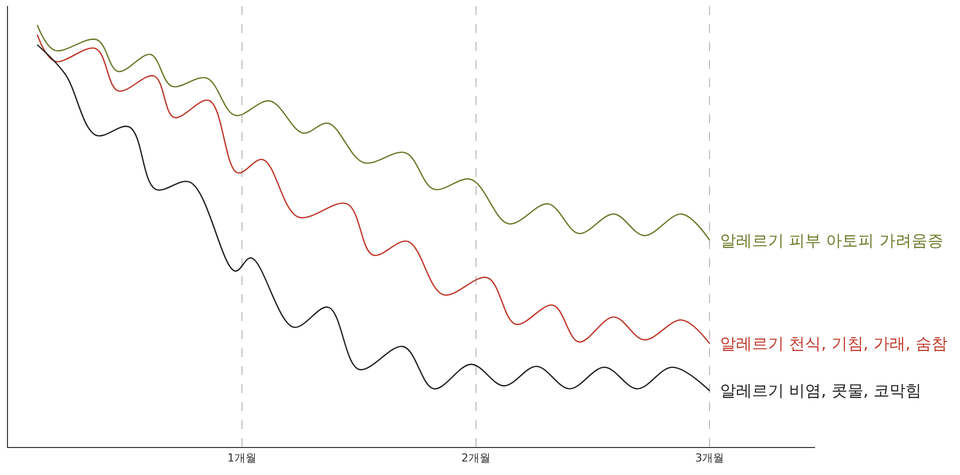 The image size is (960, 475). I want to click on series-label: 알레르기 천식, 기침, 가래, 숨참, so click(834, 343).